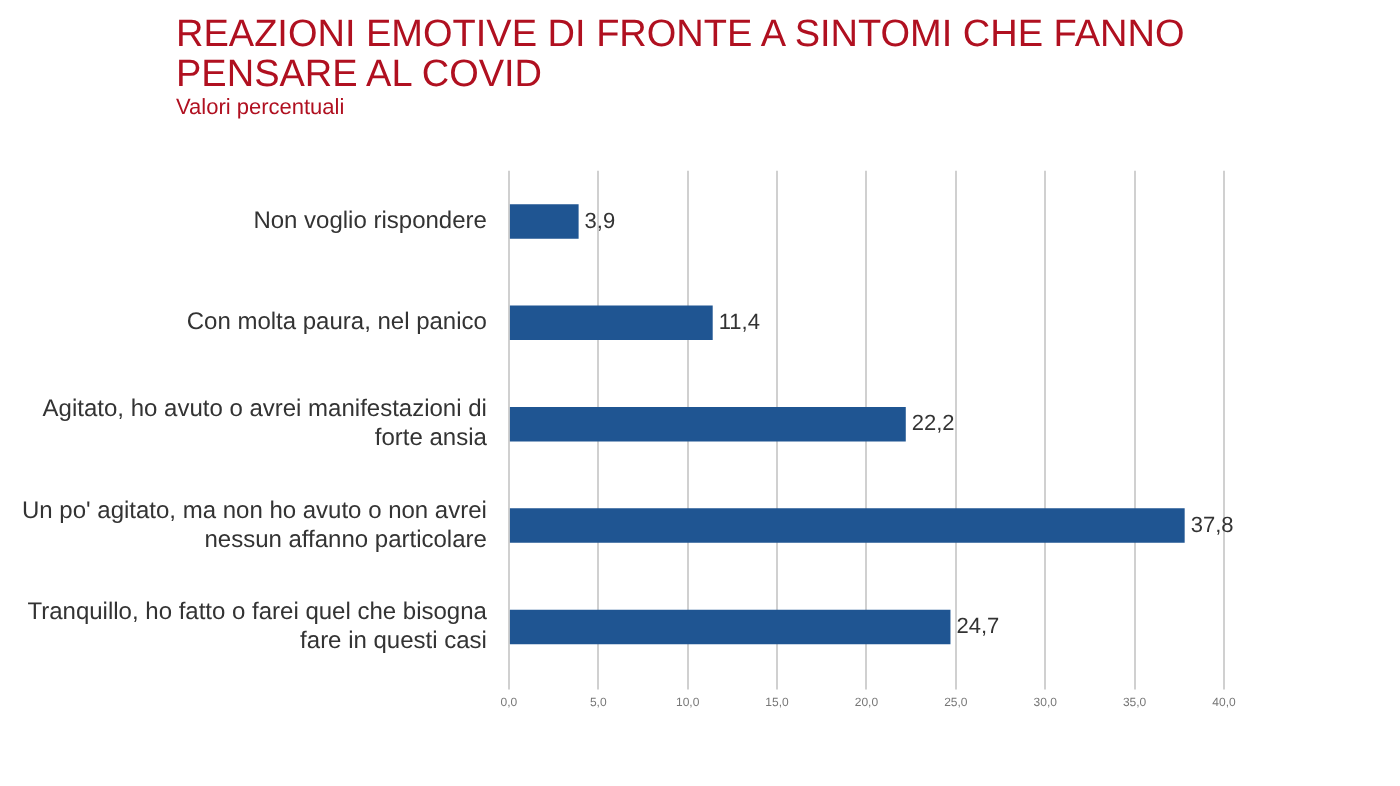 The height and width of the screenshot is (786, 1400). I want to click on data-label: 3,9, so click(600, 221).